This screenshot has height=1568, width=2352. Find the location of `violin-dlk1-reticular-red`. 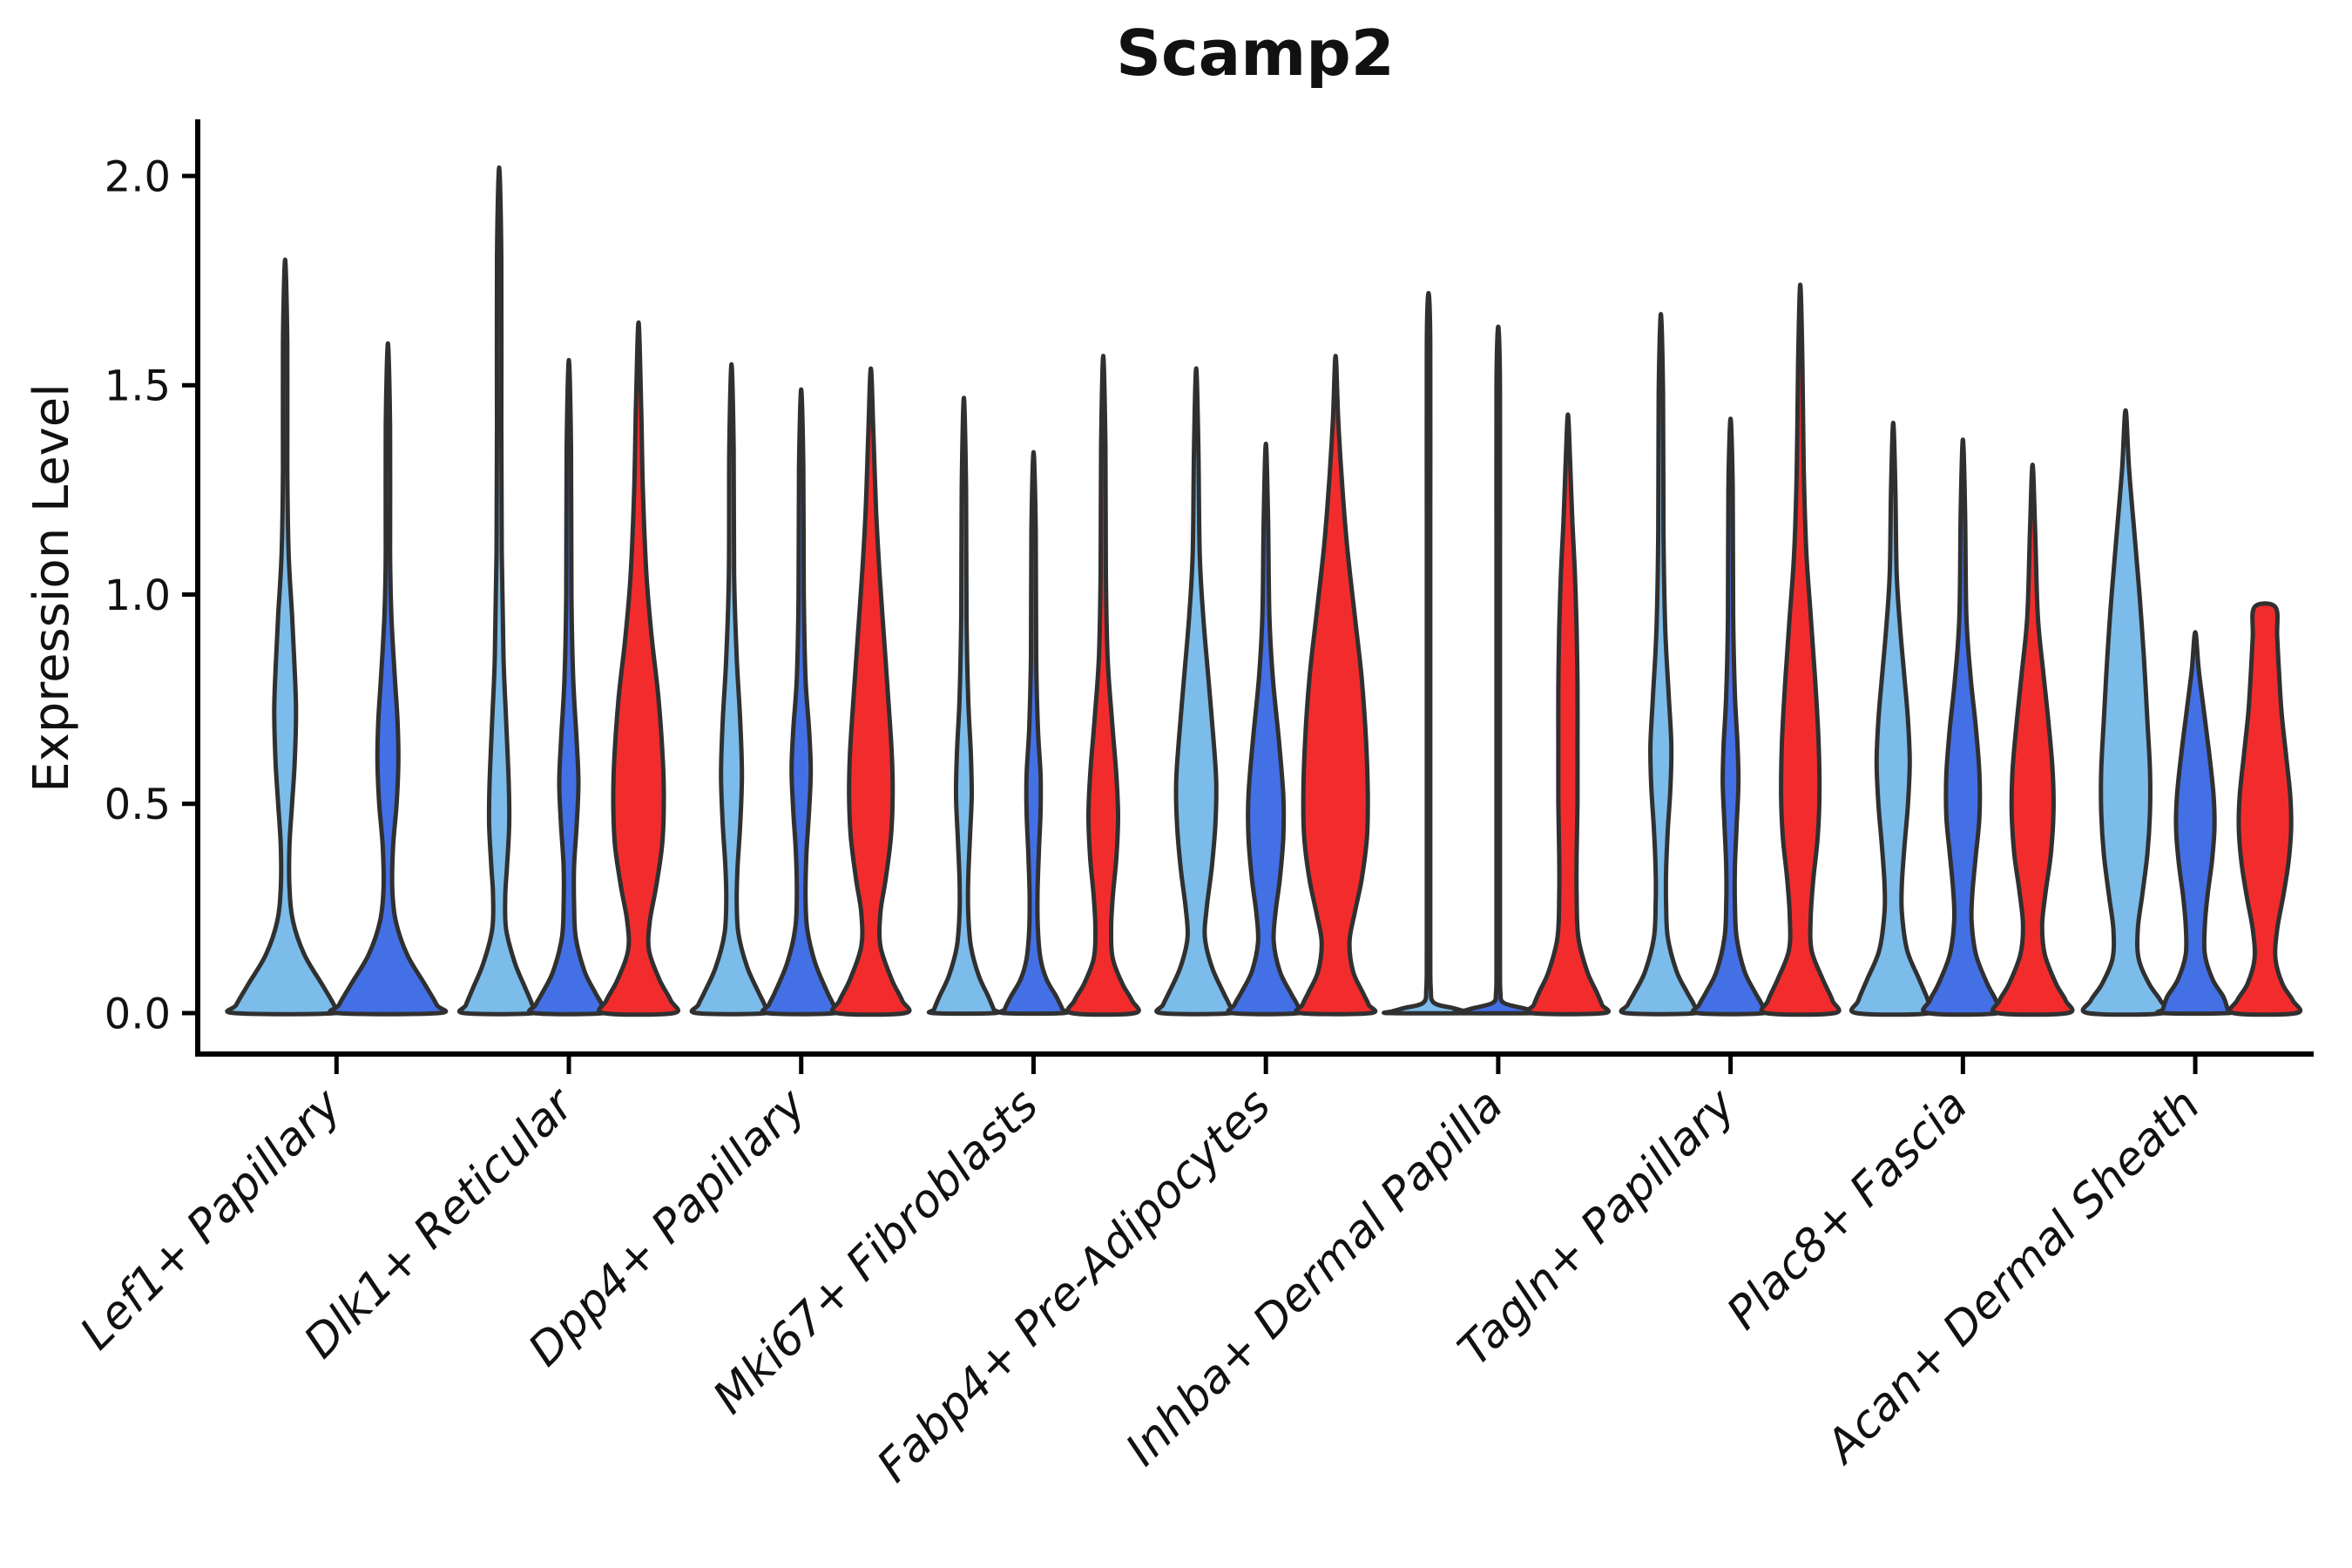

violin-dlk1-reticular-red is located at coordinates (638, 668).